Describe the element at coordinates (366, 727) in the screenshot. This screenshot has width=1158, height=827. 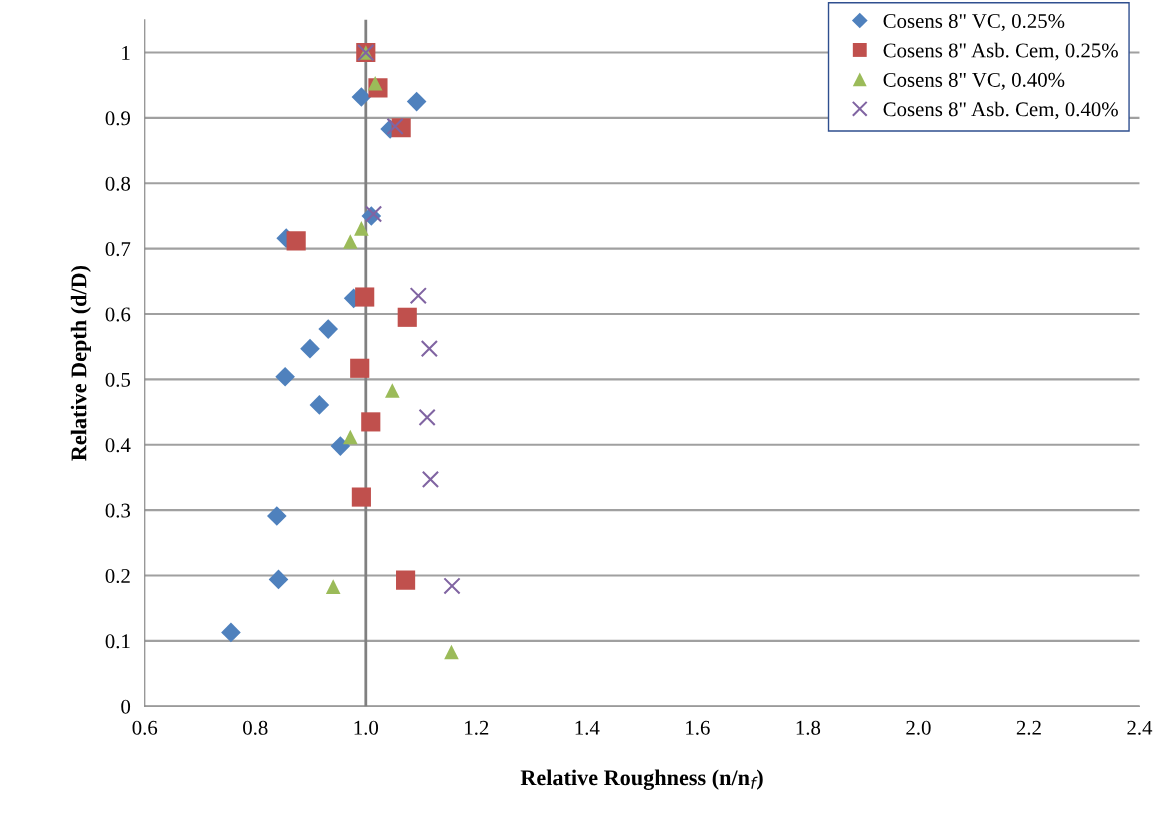
I see `x-tick-label: 1.0` at that location.